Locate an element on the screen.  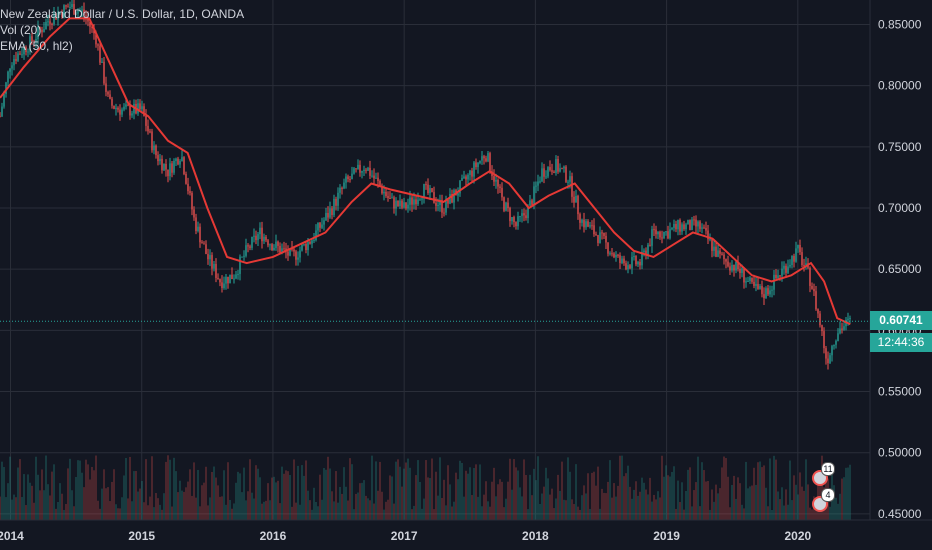
time-tick-label: 2014 is located at coordinates (12, 536).